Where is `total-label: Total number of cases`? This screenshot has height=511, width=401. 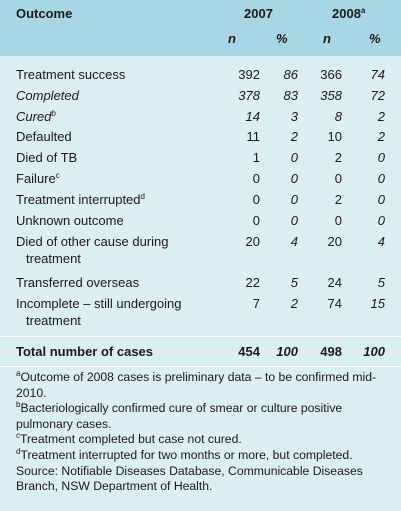
total-label: Total number of cases is located at coordinates (85, 351).